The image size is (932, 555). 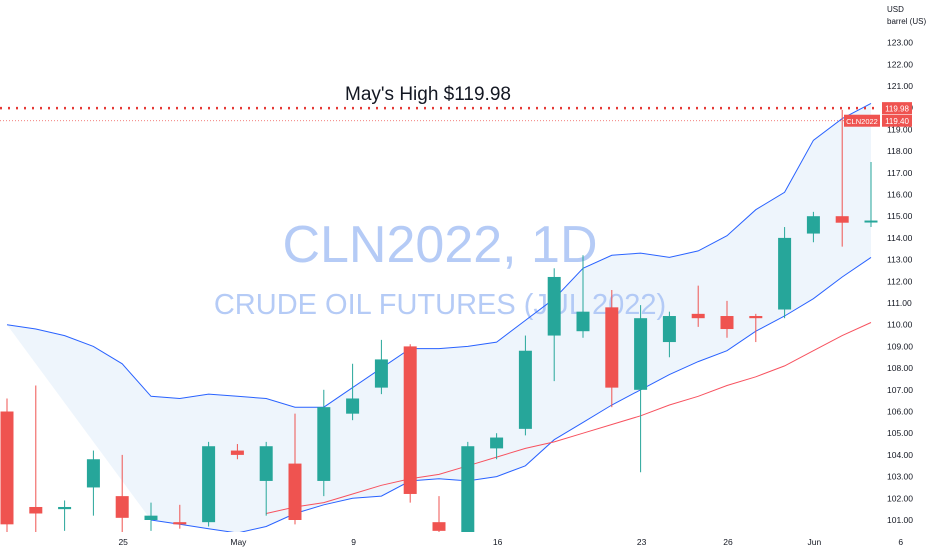 I want to click on price-tag-label: 119.40, so click(x=897, y=121).